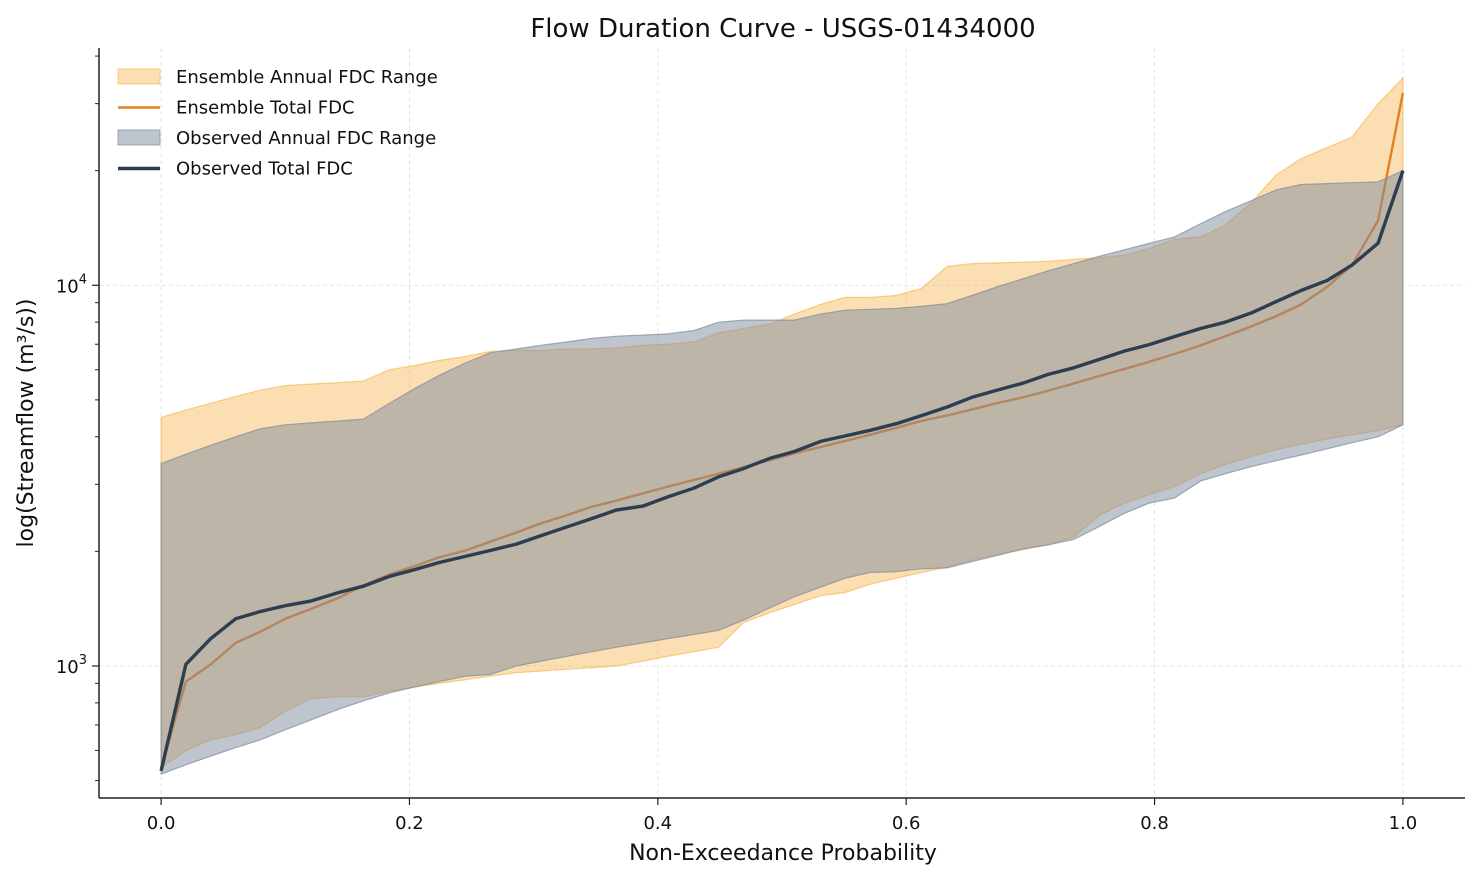 This screenshot has height=880, width=1481. What do you see at coordinates (409, 823) in the screenshot?
I see `x-tick-label: 0.2` at bounding box center [409, 823].